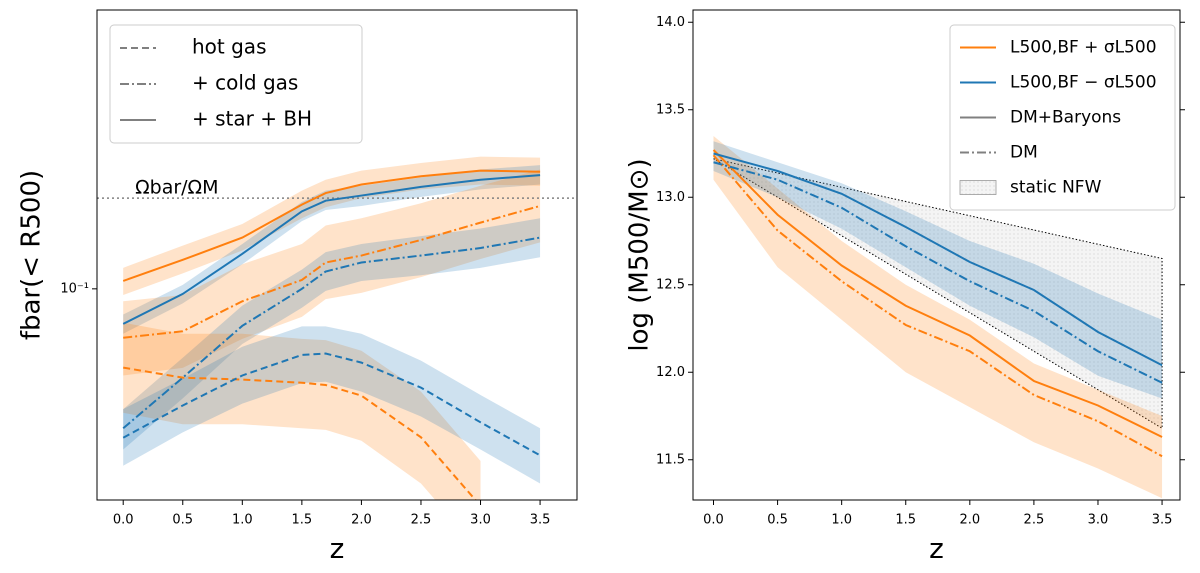 The width and height of the screenshot is (1200, 573). What do you see at coordinates (32, 255) in the screenshot?
I see `y-axis-label: fbar(< R500)` at bounding box center [32, 255].